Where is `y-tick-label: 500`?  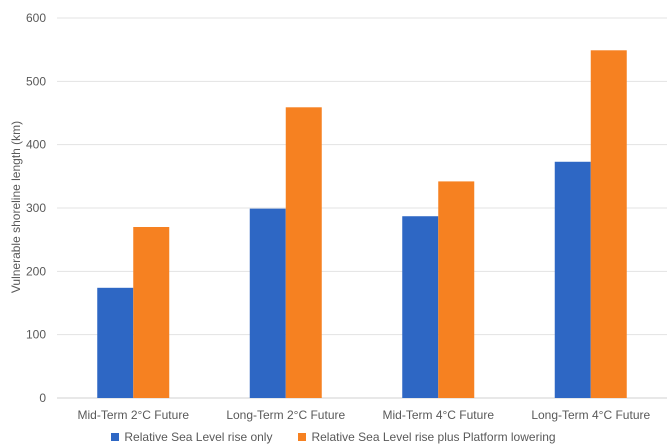
y-tick-label: 500 is located at coordinates (36, 81).